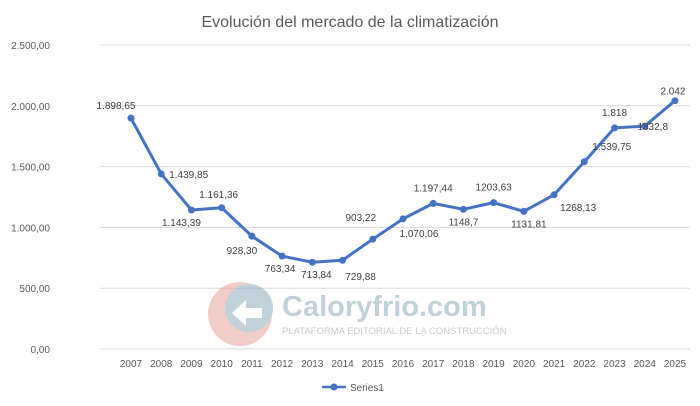 This screenshot has height=406, width=700. Describe the element at coordinates (222, 364) in the screenshot. I see `x-tick-label: 2010` at that location.